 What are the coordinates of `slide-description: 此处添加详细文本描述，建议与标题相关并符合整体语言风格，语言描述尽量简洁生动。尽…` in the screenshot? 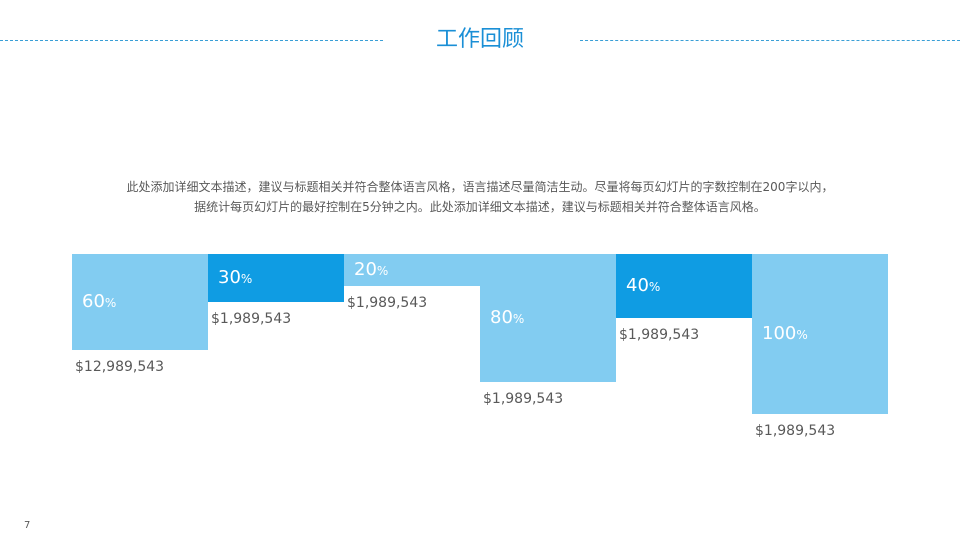 It's located at (480, 197).